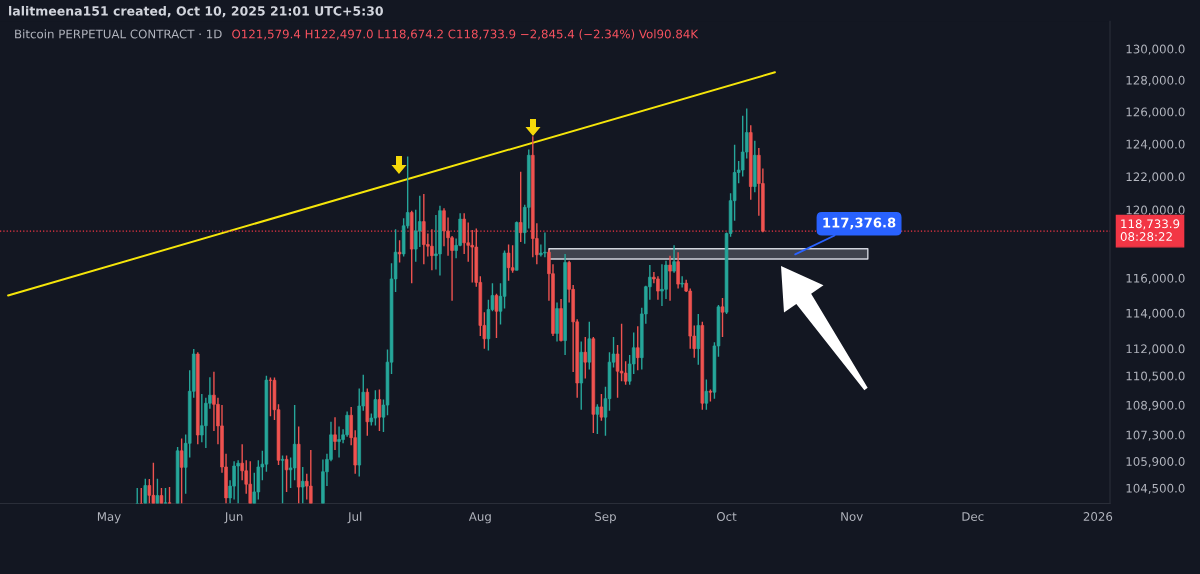 The width and height of the screenshot is (1200, 574). Describe the element at coordinates (196, 11) in the screenshot. I see `text: lalitmeena151 created, Oct 10, 2025 21:01 UTC+5:30` at that location.